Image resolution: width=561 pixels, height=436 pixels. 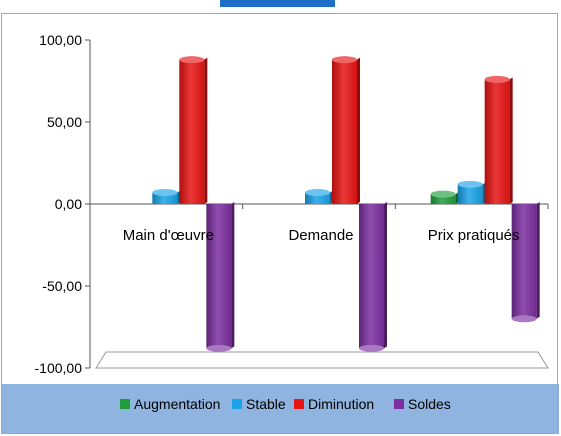 I want to click on y-tick-label: -100,00, so click(x=59, y=368).